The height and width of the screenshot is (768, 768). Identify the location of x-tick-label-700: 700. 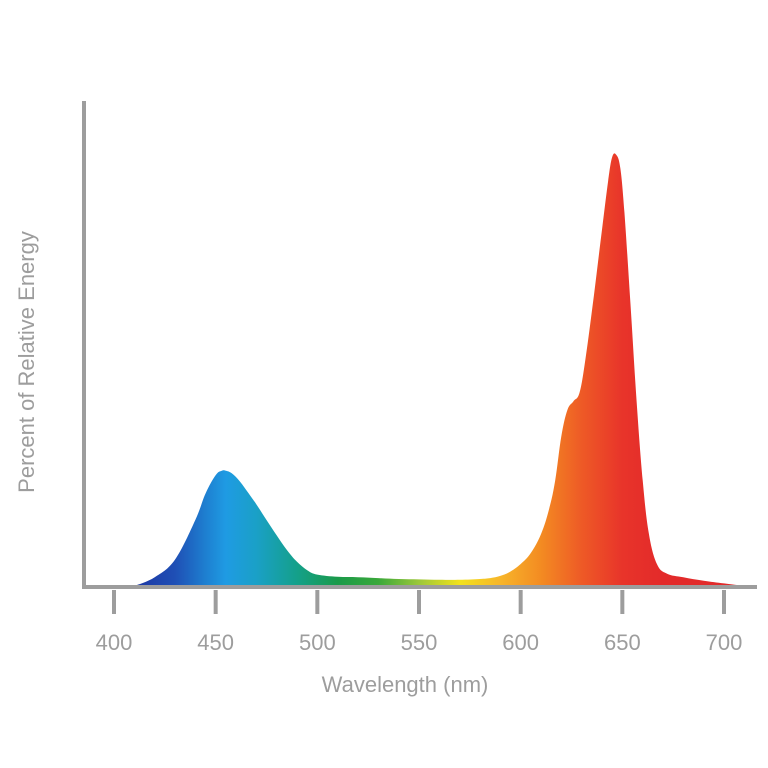
(724, 642).